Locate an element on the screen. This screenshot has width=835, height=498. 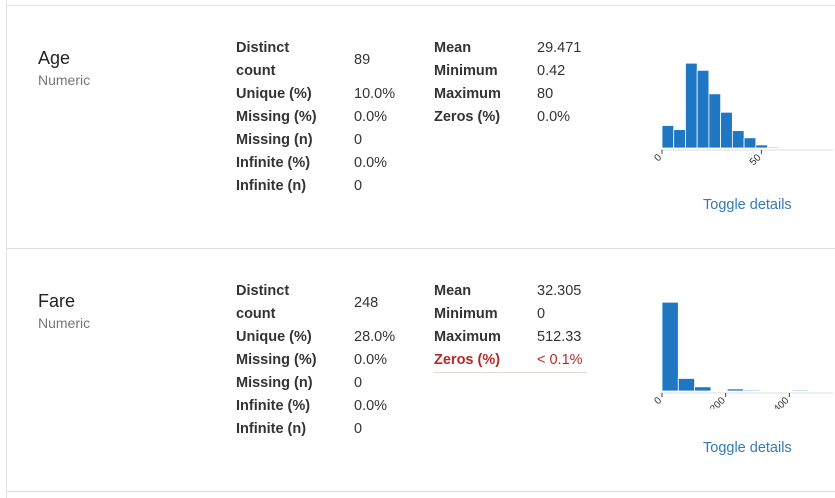
stat-row: Maximum 80 is located at coordinates (509, 94).